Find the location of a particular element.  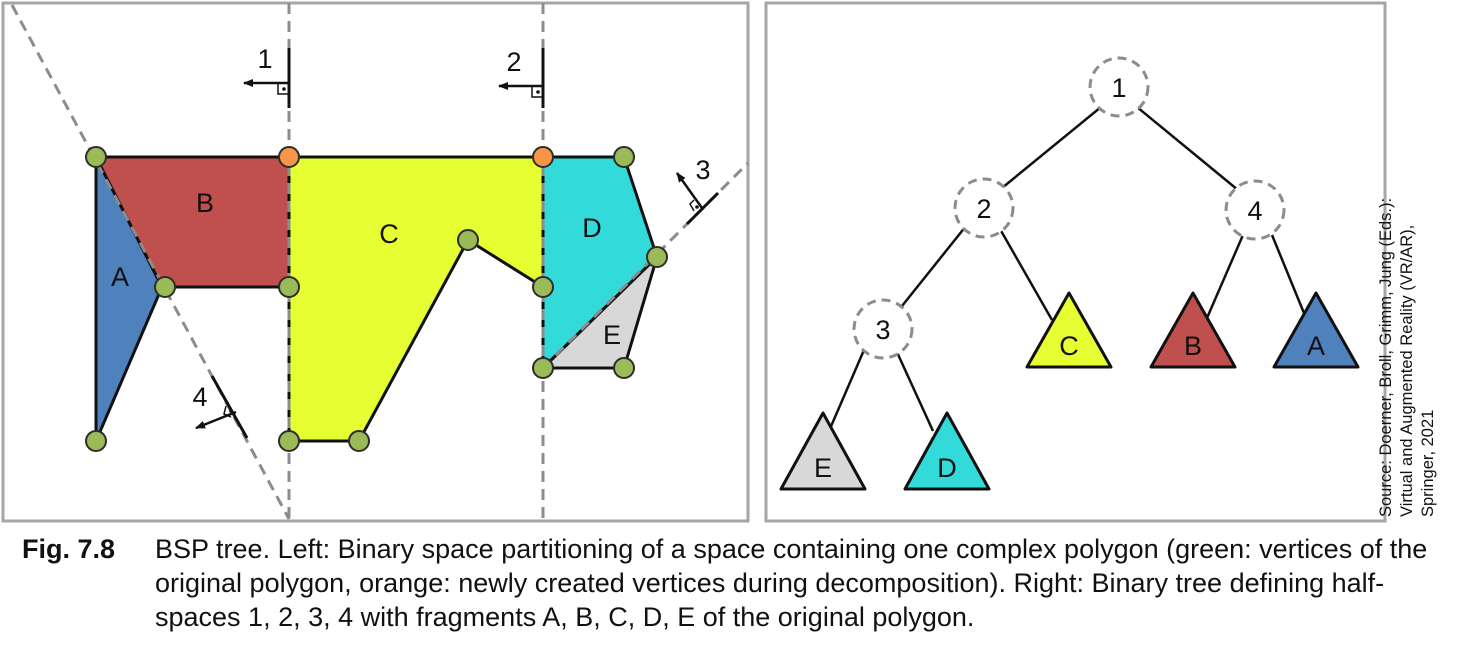

split-label-2: 2 is located at coordinates (513, 62).